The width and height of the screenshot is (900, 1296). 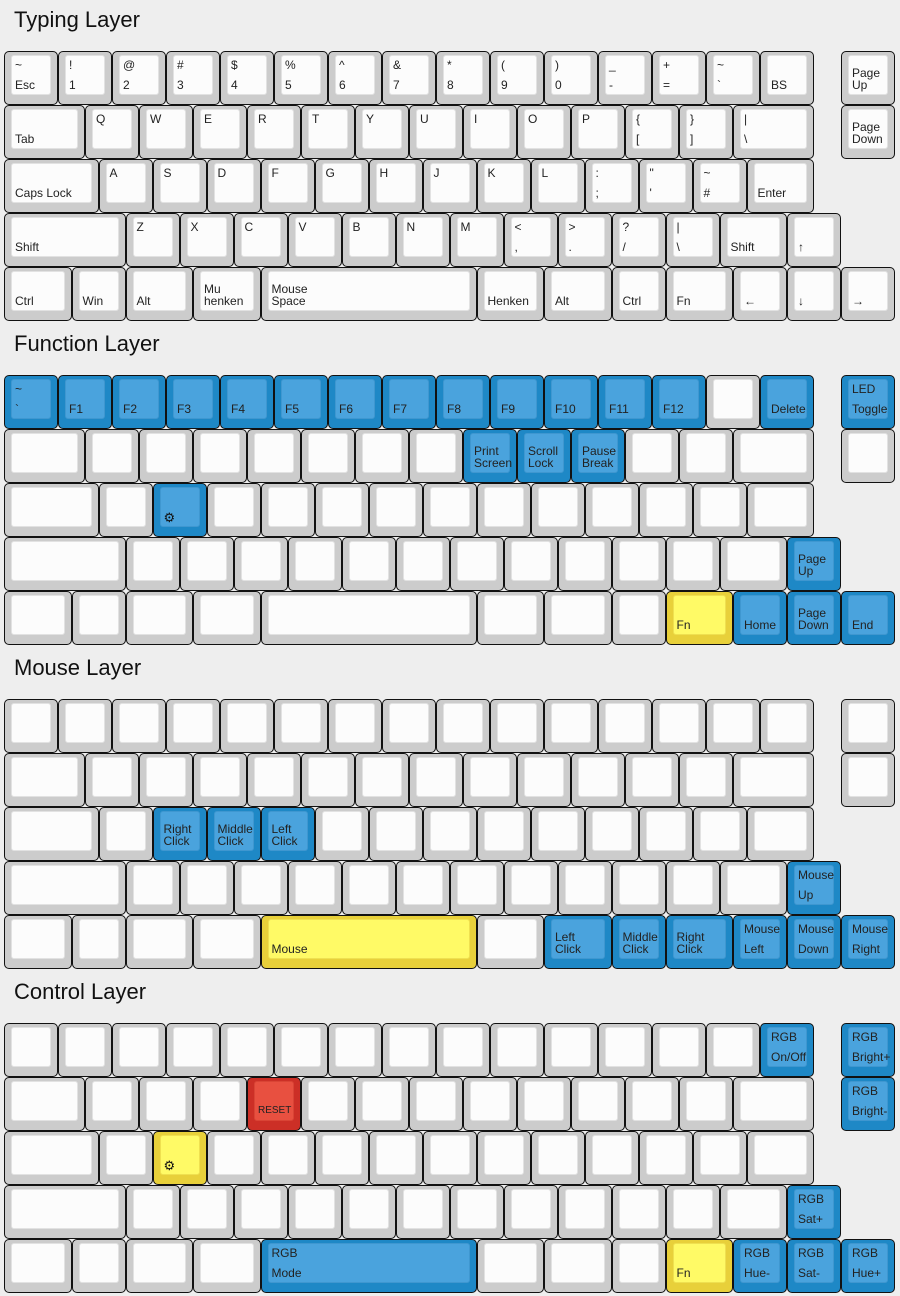 I want to click on keycap-top: O, so click(x=544, y=129).